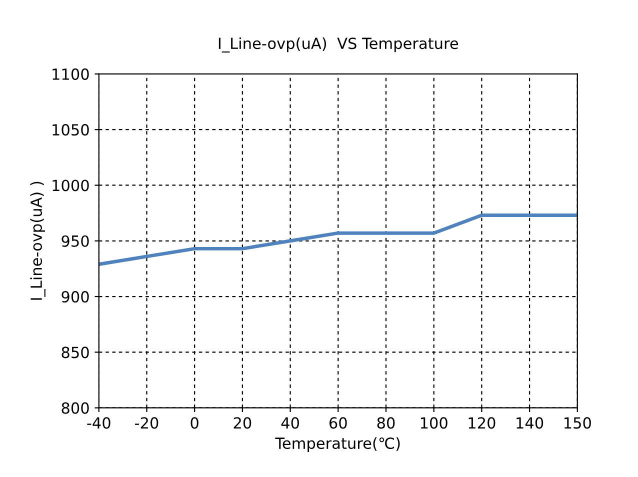 The image size is (638, 477). What do you see at coordinates (577, 423) in the screenshot?
I see `x-tick-label: 150` at bounding box center [577, 423].